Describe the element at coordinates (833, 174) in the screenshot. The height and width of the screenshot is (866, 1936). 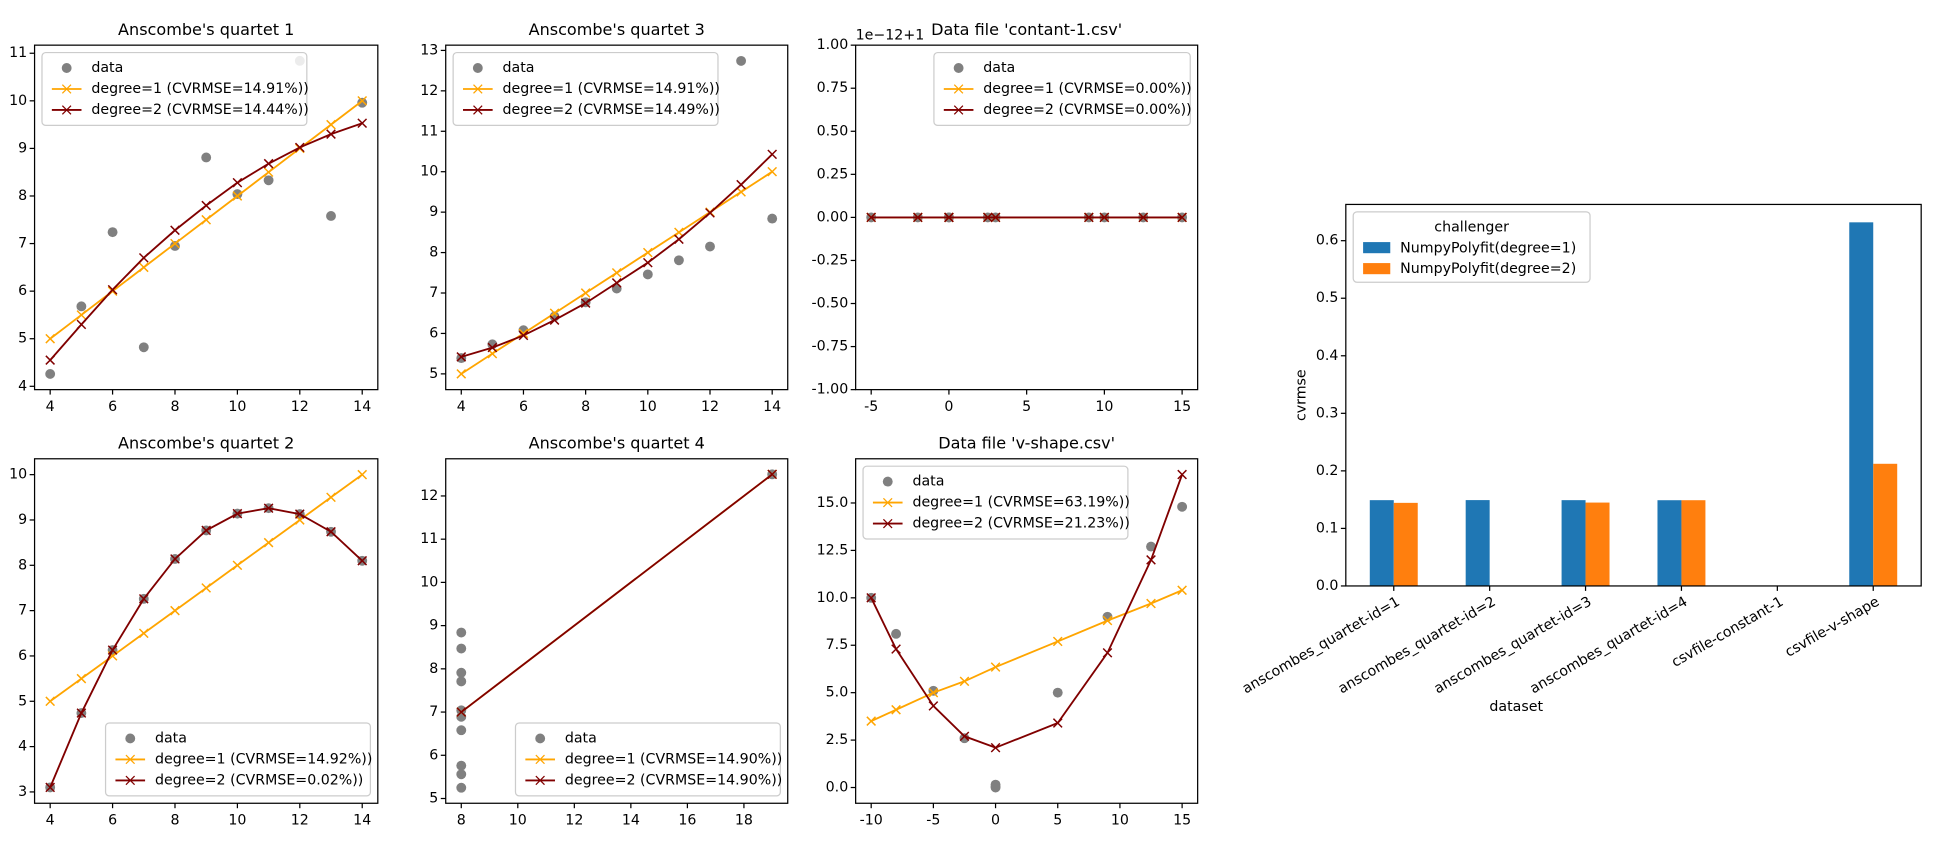
I see `y-tick-label: 0.25` at that location.